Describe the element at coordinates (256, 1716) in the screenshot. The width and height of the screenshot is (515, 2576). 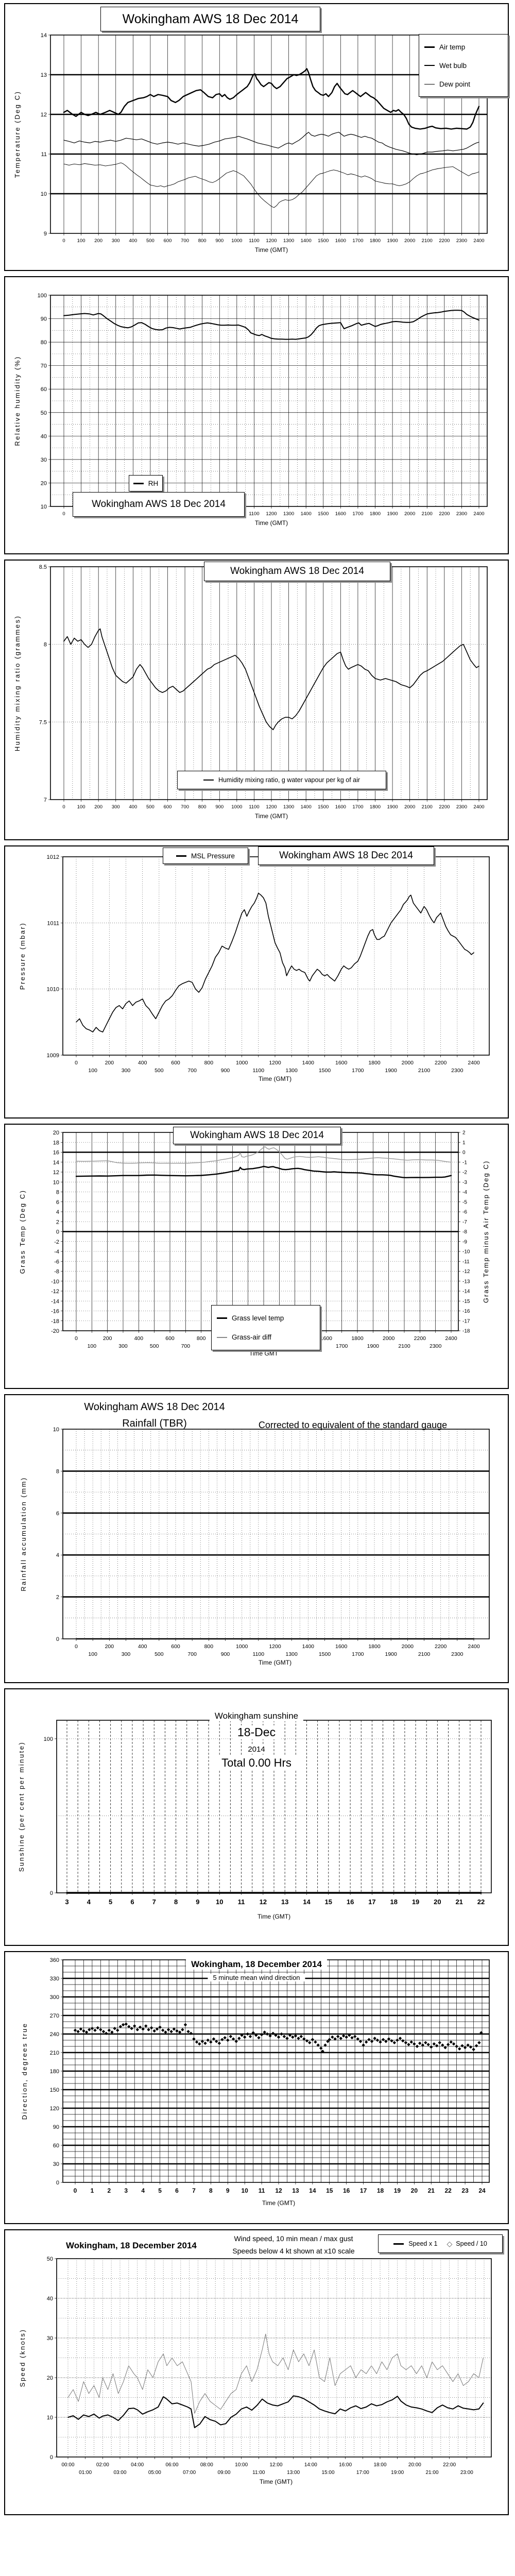
I see `chart-title: Wokingham sunshine` at that location.